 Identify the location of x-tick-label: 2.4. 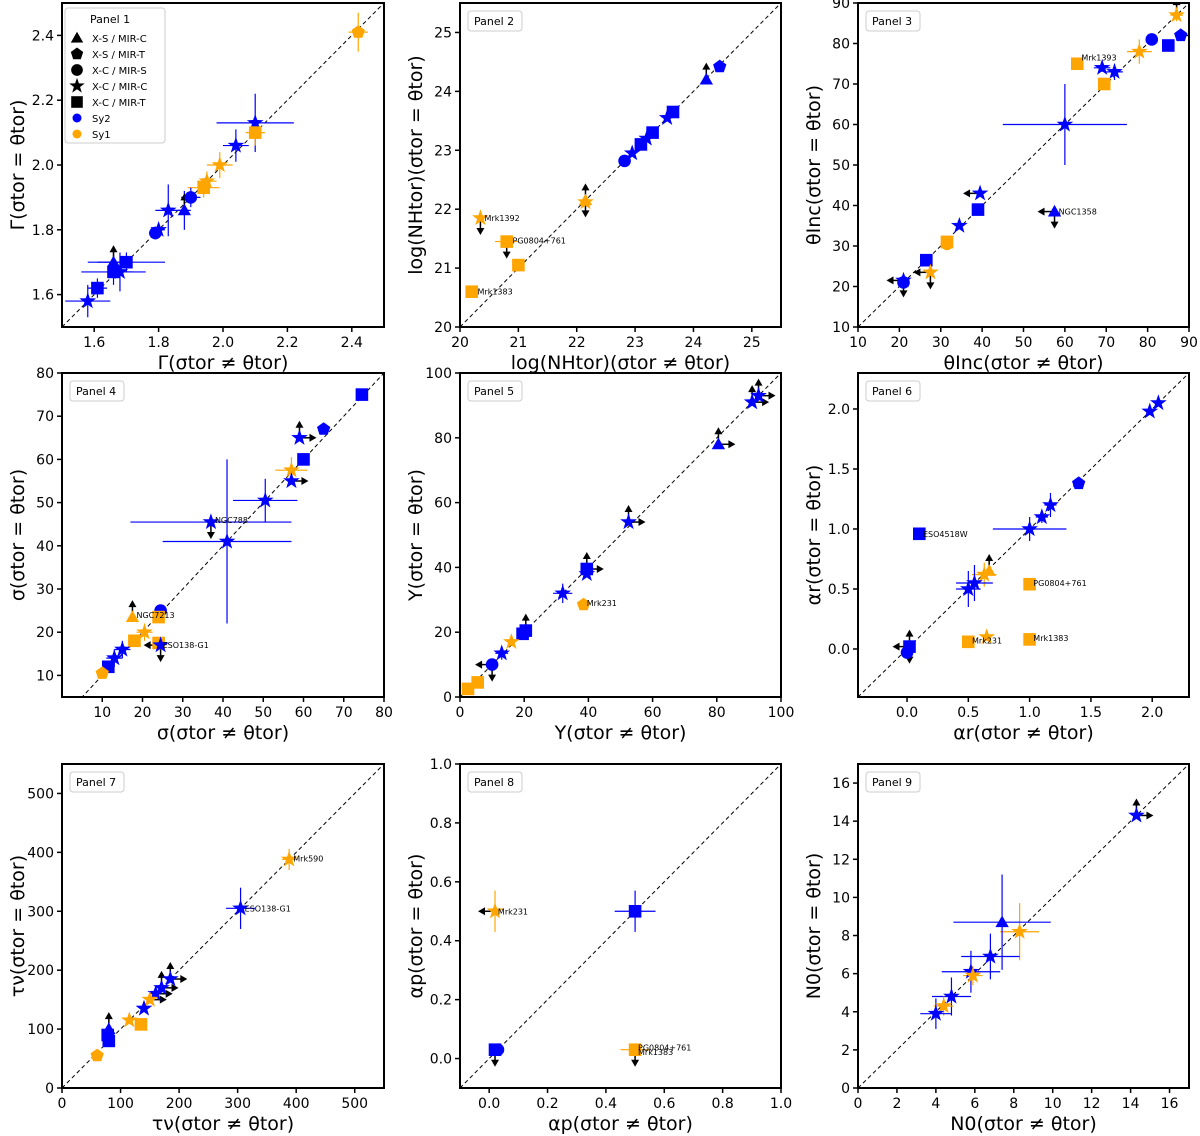
(352, 343).